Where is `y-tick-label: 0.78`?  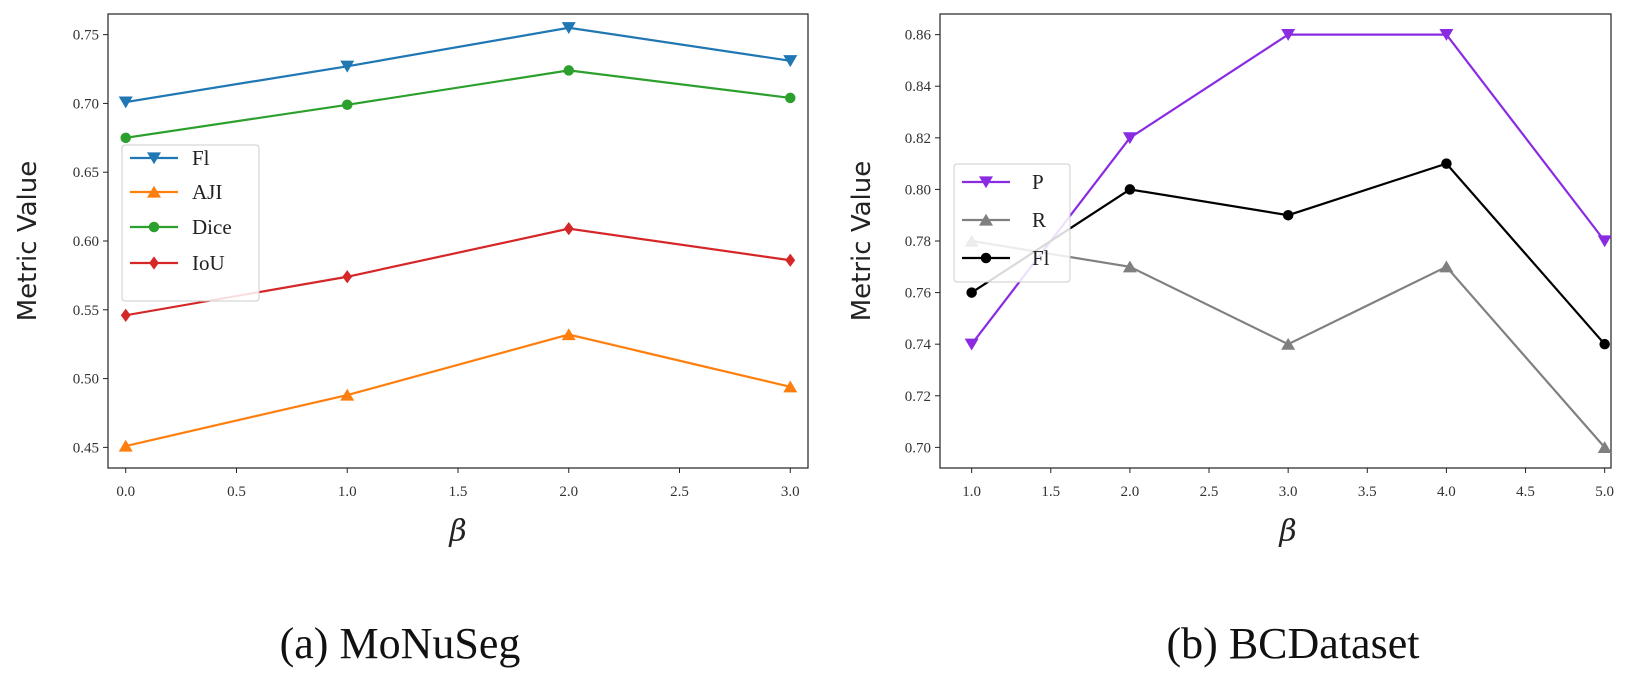 y-tick-label: 0.78 is located at coordinates (918, 242).